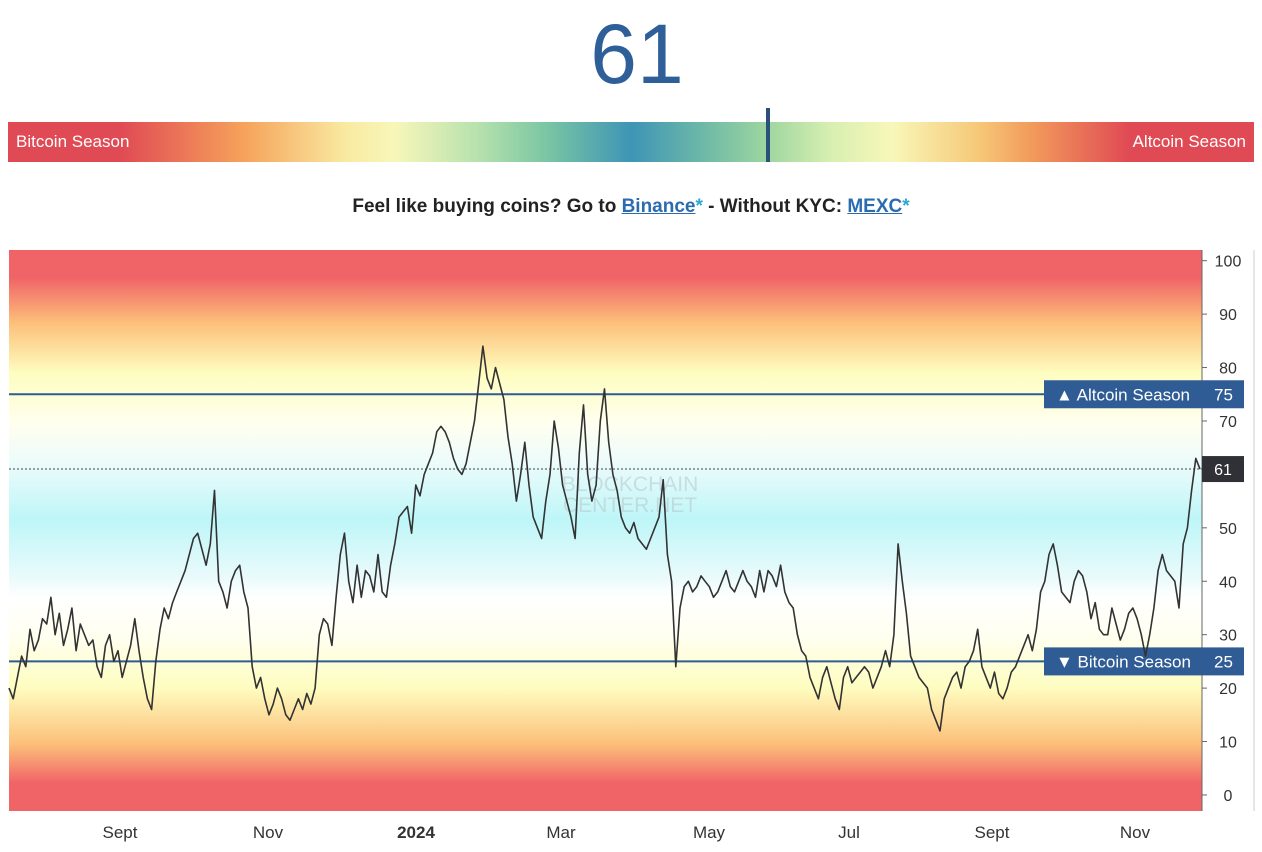 Image resolution: width=1262 pixels, height=852 pixels. I want to click on bitcoin-season-label: Bitcoin Season, so click(73, 141).